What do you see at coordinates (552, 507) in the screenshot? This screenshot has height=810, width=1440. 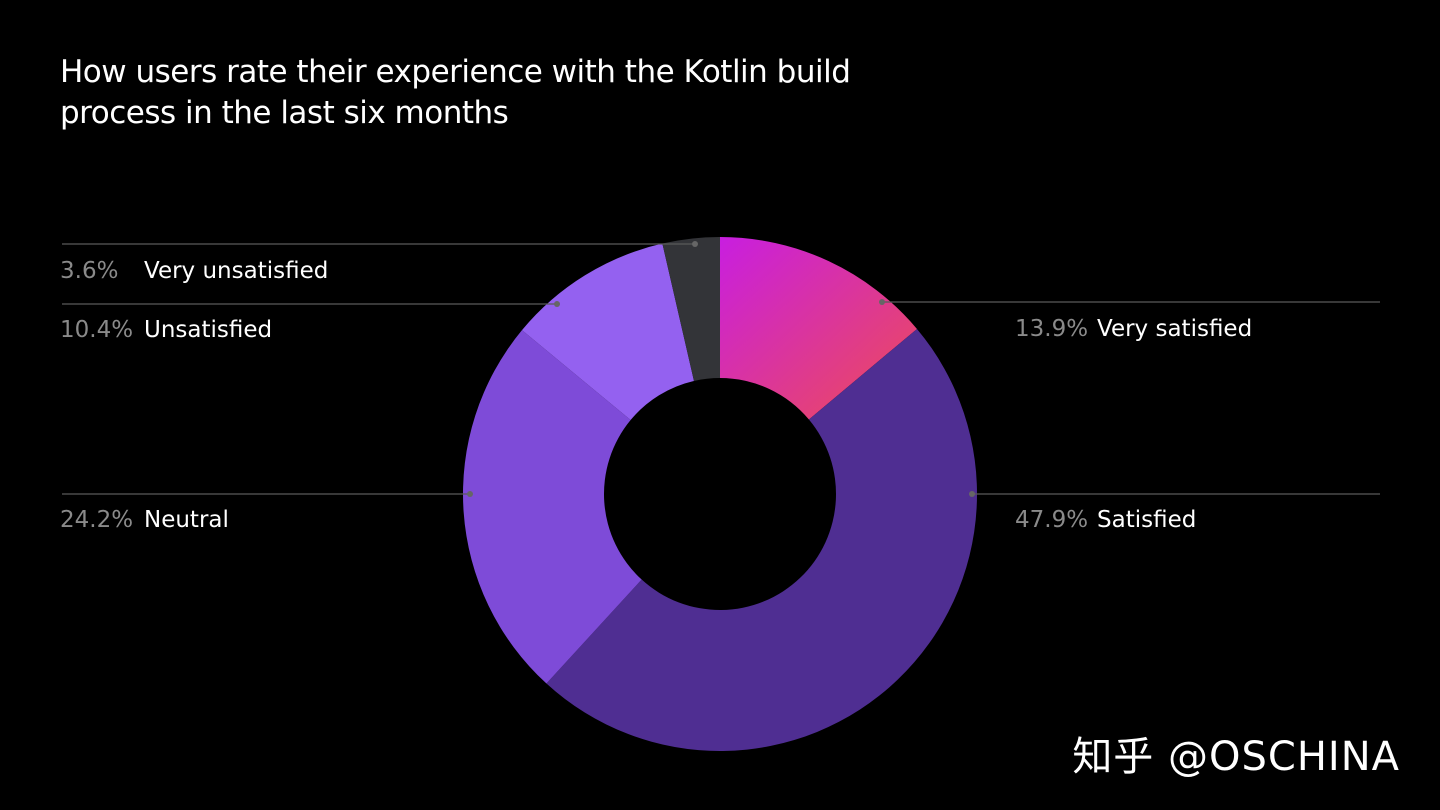 I see `slice-neutral` at bounding box center [552, 507].